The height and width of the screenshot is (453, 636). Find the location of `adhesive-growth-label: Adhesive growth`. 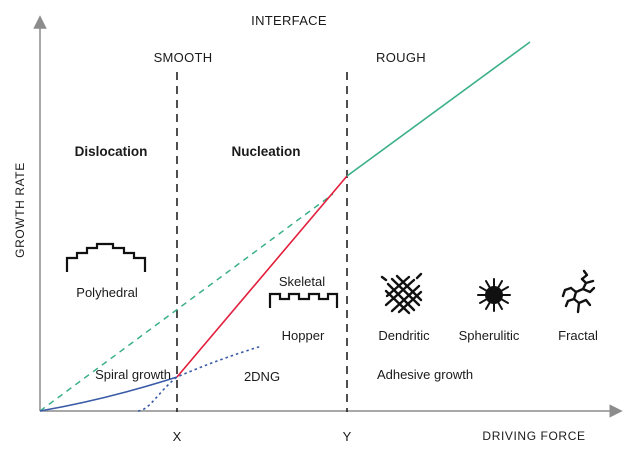

adhesive-growth-label: Adhesive growth is located at coordinates (425, 374).